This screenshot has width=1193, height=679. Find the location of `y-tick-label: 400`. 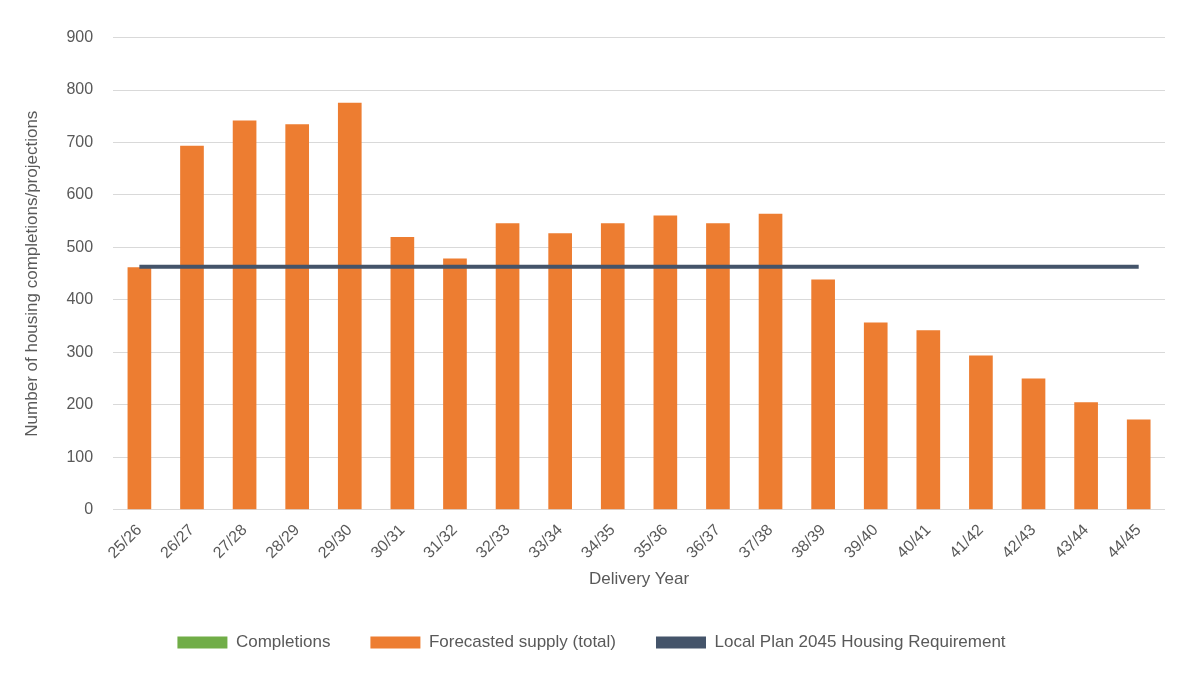

y-tick-label: 400 is located at coordinates (80, 299).